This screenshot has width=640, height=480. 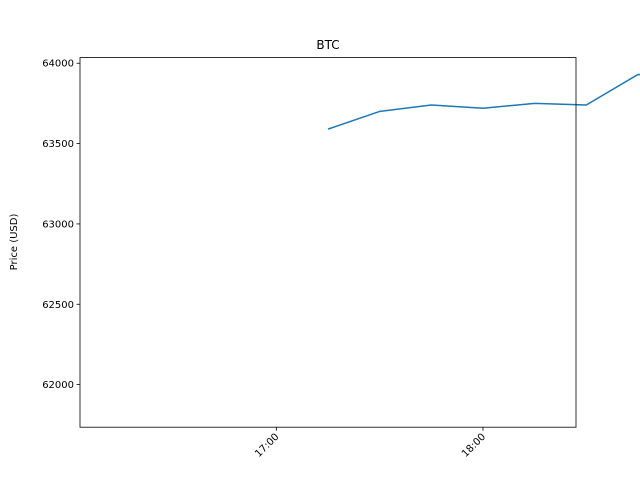 I want to click on y-tick-label: 63000, so click(x=58, y=224).